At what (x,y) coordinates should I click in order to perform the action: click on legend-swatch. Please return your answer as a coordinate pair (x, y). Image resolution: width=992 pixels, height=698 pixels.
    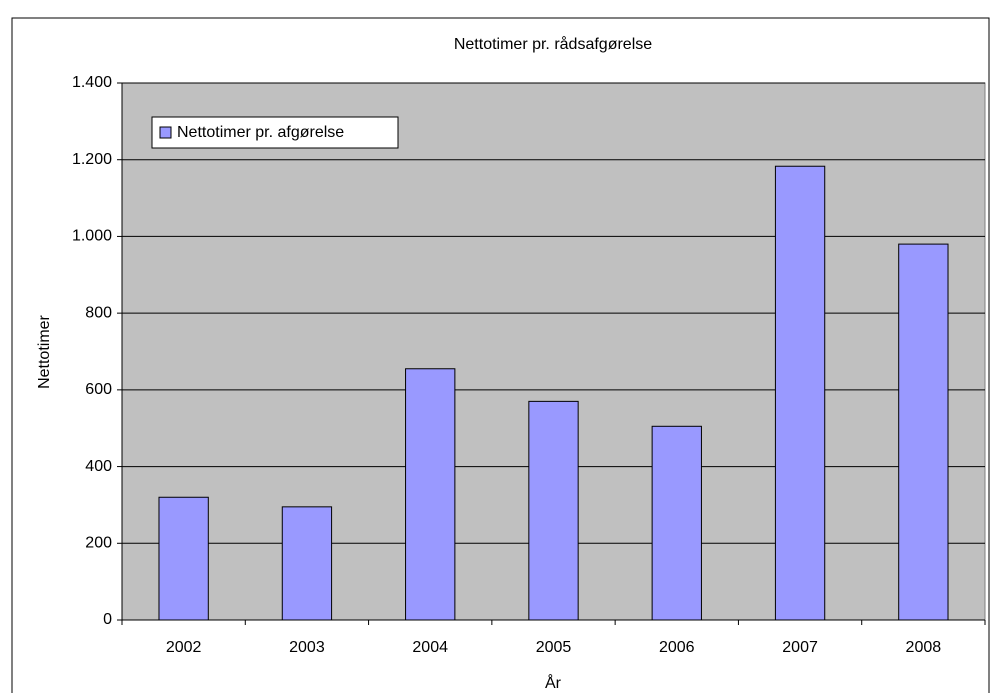
    Looking at the image, I should click on (165, 132).